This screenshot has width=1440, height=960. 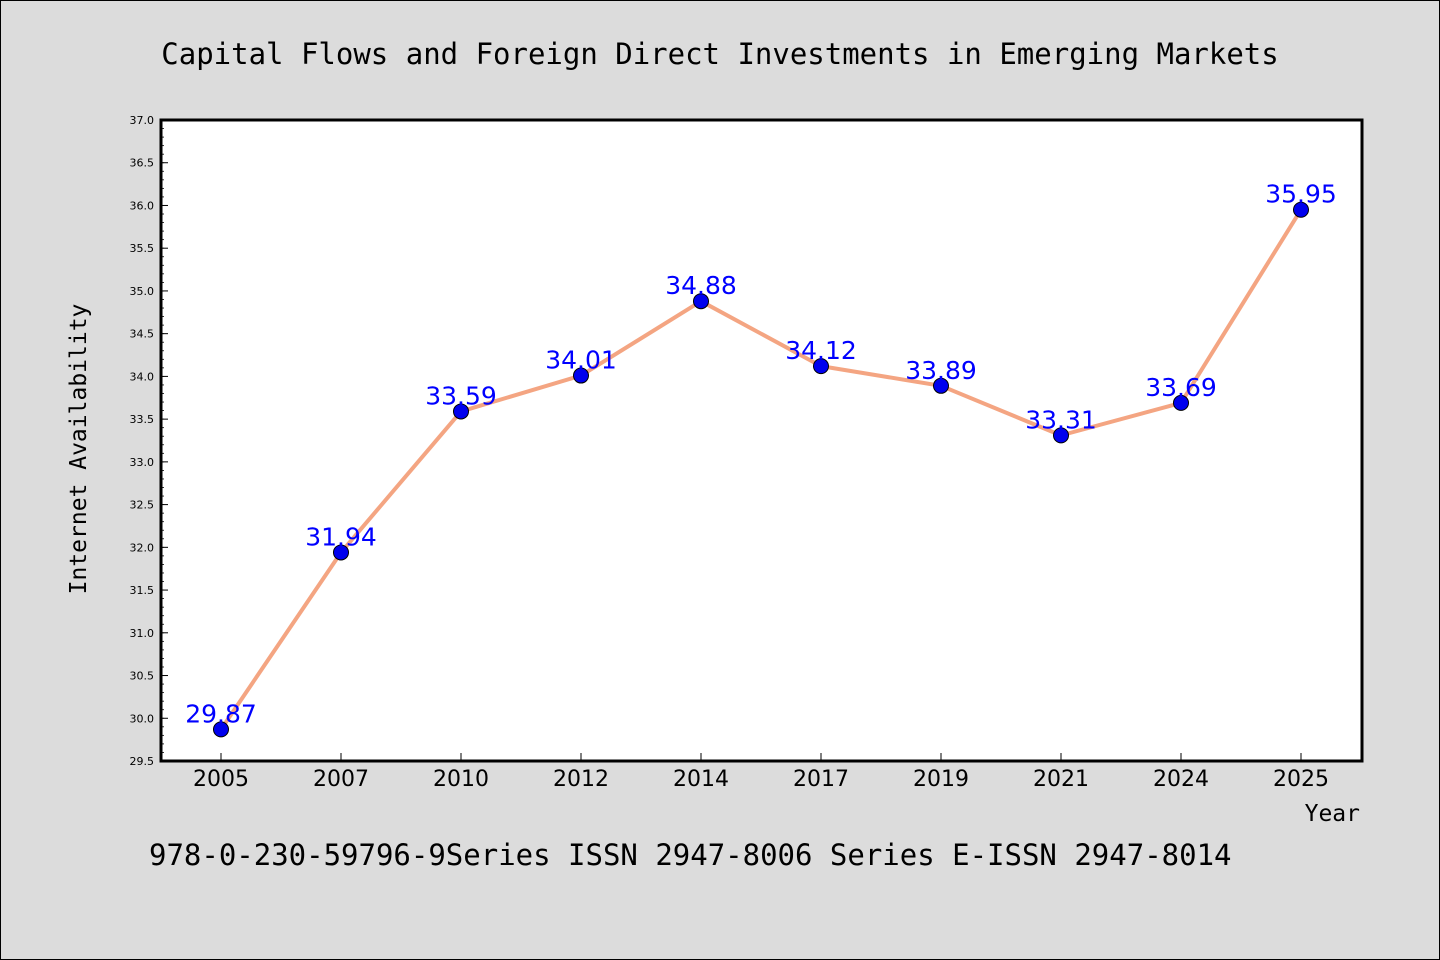 I want to click on y-axis-label: Internet Availability, so click(x=79, y=449).